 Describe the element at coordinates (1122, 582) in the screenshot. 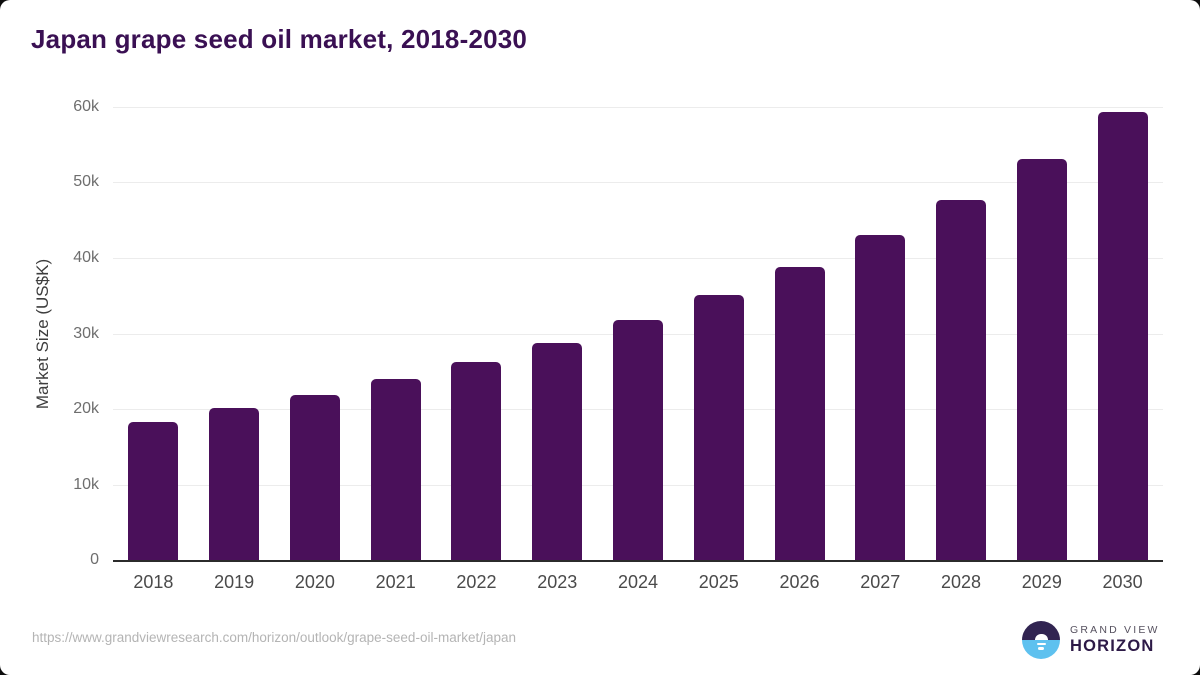

I see `x-tick-label: 2030` at that location.